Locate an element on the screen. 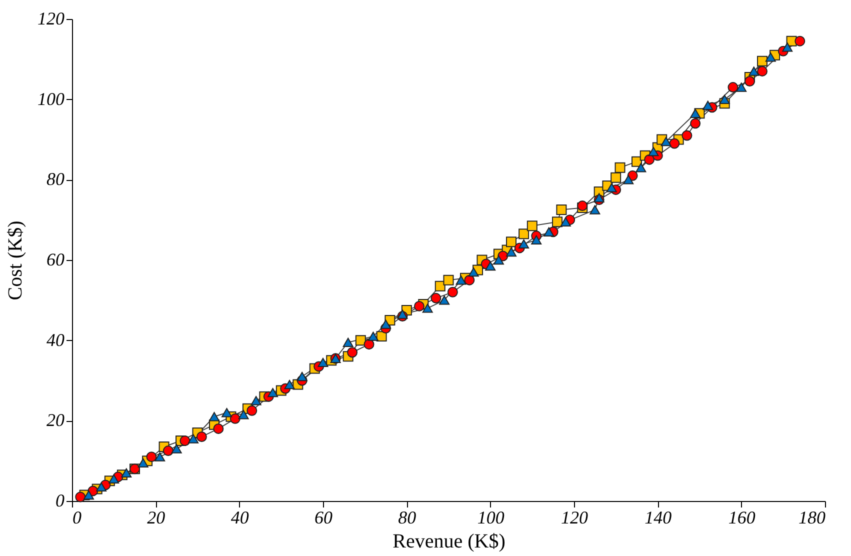 Image resolution: width=851 pixels, height=556 pixels. y-tick-label: 120 is located at coordinates (51, 18).